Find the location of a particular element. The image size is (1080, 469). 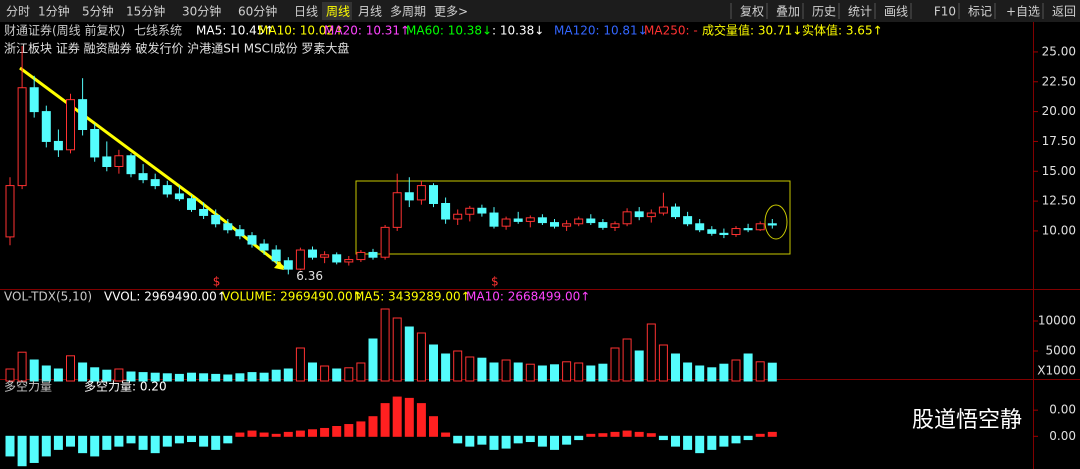

period-tab: 5分钟 is located at coordinates (98, 11).